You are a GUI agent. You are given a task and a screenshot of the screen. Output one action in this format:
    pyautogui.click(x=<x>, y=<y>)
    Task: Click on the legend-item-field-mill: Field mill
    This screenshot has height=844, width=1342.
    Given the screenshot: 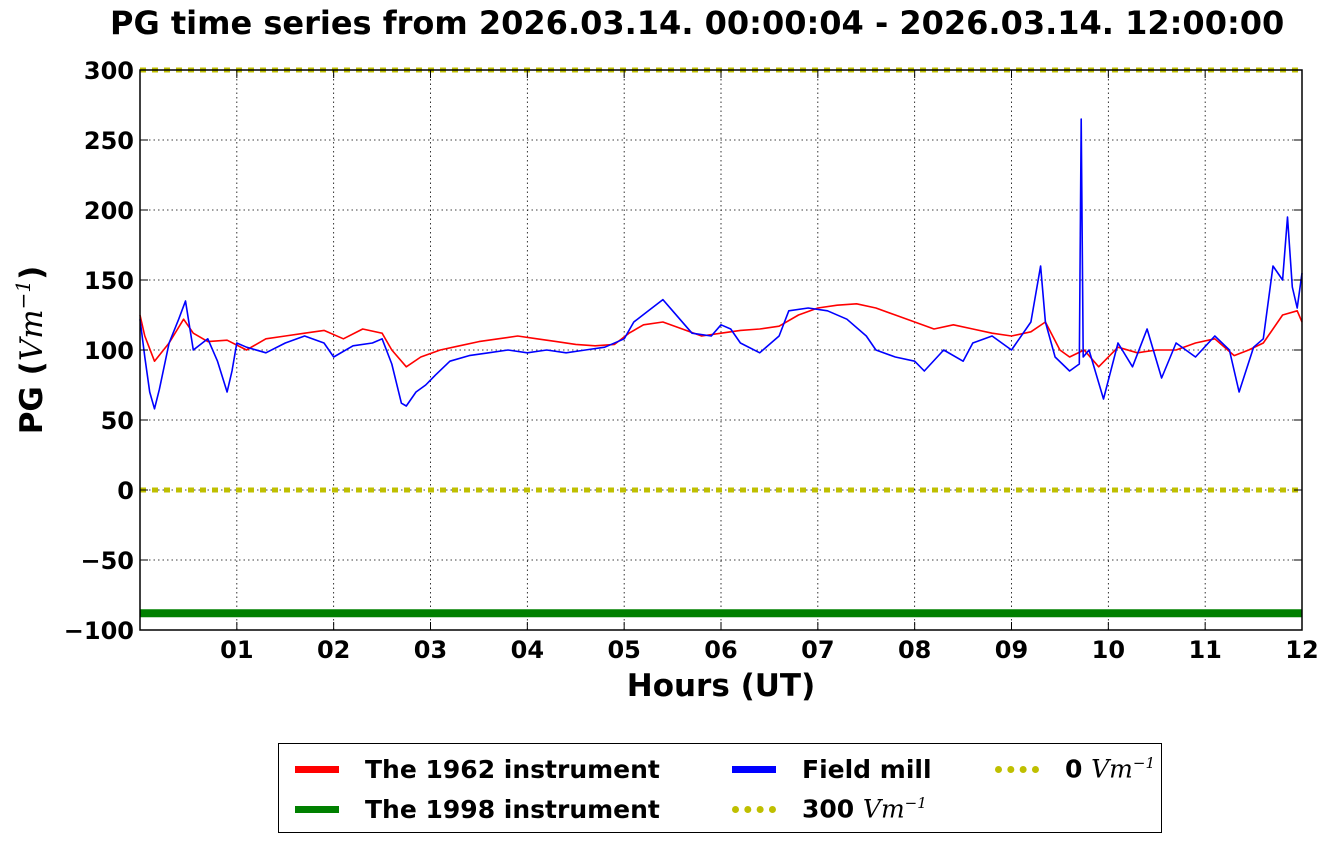 What is the action you would take?
    pyautogui.click(x=832, y=769)
    